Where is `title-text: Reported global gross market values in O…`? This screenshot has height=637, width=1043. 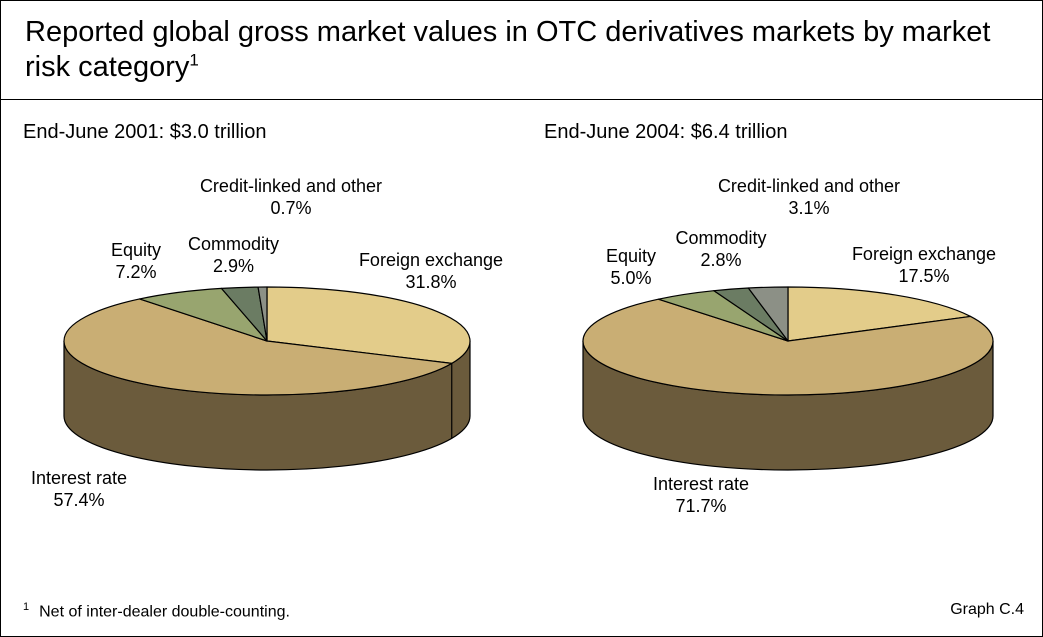
title-text: Reported global gross market values in O… is located at coordinates (508, 49).